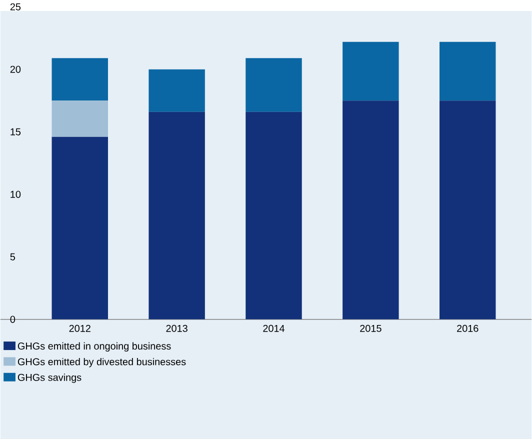 The height and width of the screenshot is (439, 532). What do you see at coordinates (177, 328) in the screenshot?
I see `x-tick-label: 2013` at bounding box center [177, 328].